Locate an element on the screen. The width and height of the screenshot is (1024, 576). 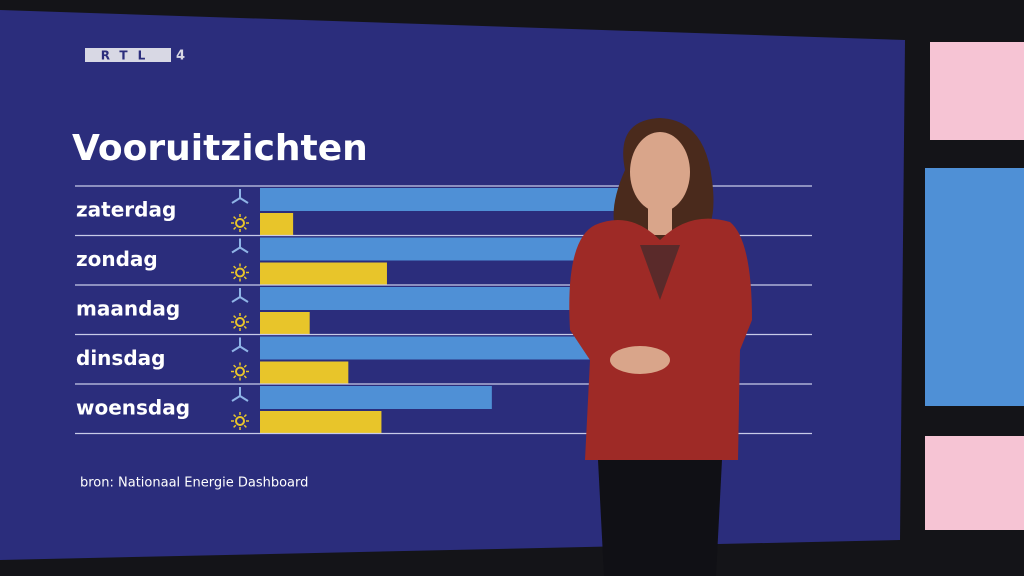
category-label: dinsdag is located at coordinates (120, 358).